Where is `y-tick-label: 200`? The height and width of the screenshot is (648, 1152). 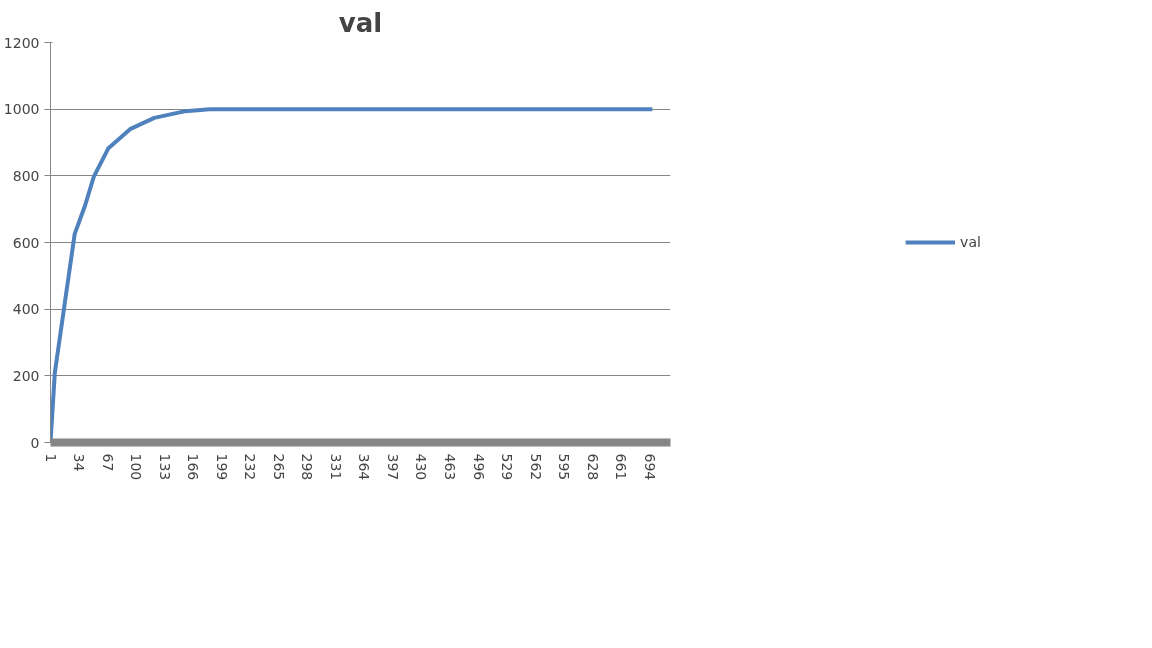
y-tick-label: 200 is located at coordinates (26, 375).